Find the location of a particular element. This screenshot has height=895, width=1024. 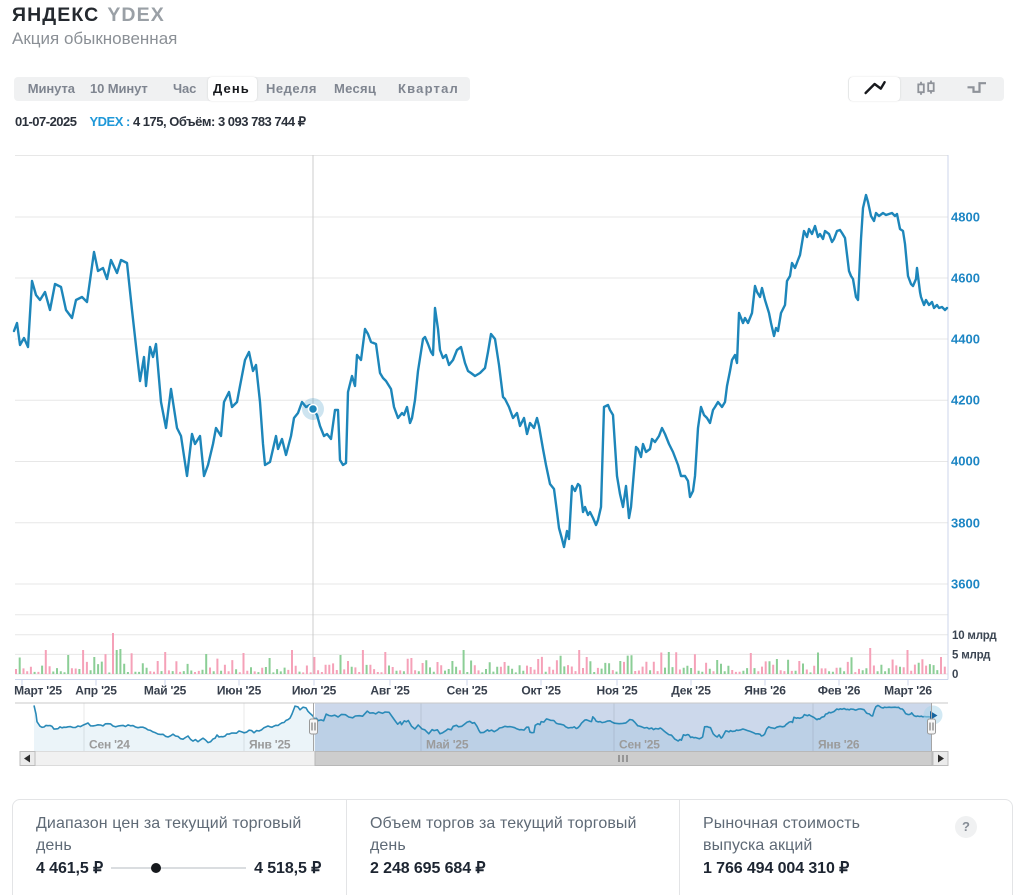

svg-text: 10 млрд is located at coordinates (974, 636).